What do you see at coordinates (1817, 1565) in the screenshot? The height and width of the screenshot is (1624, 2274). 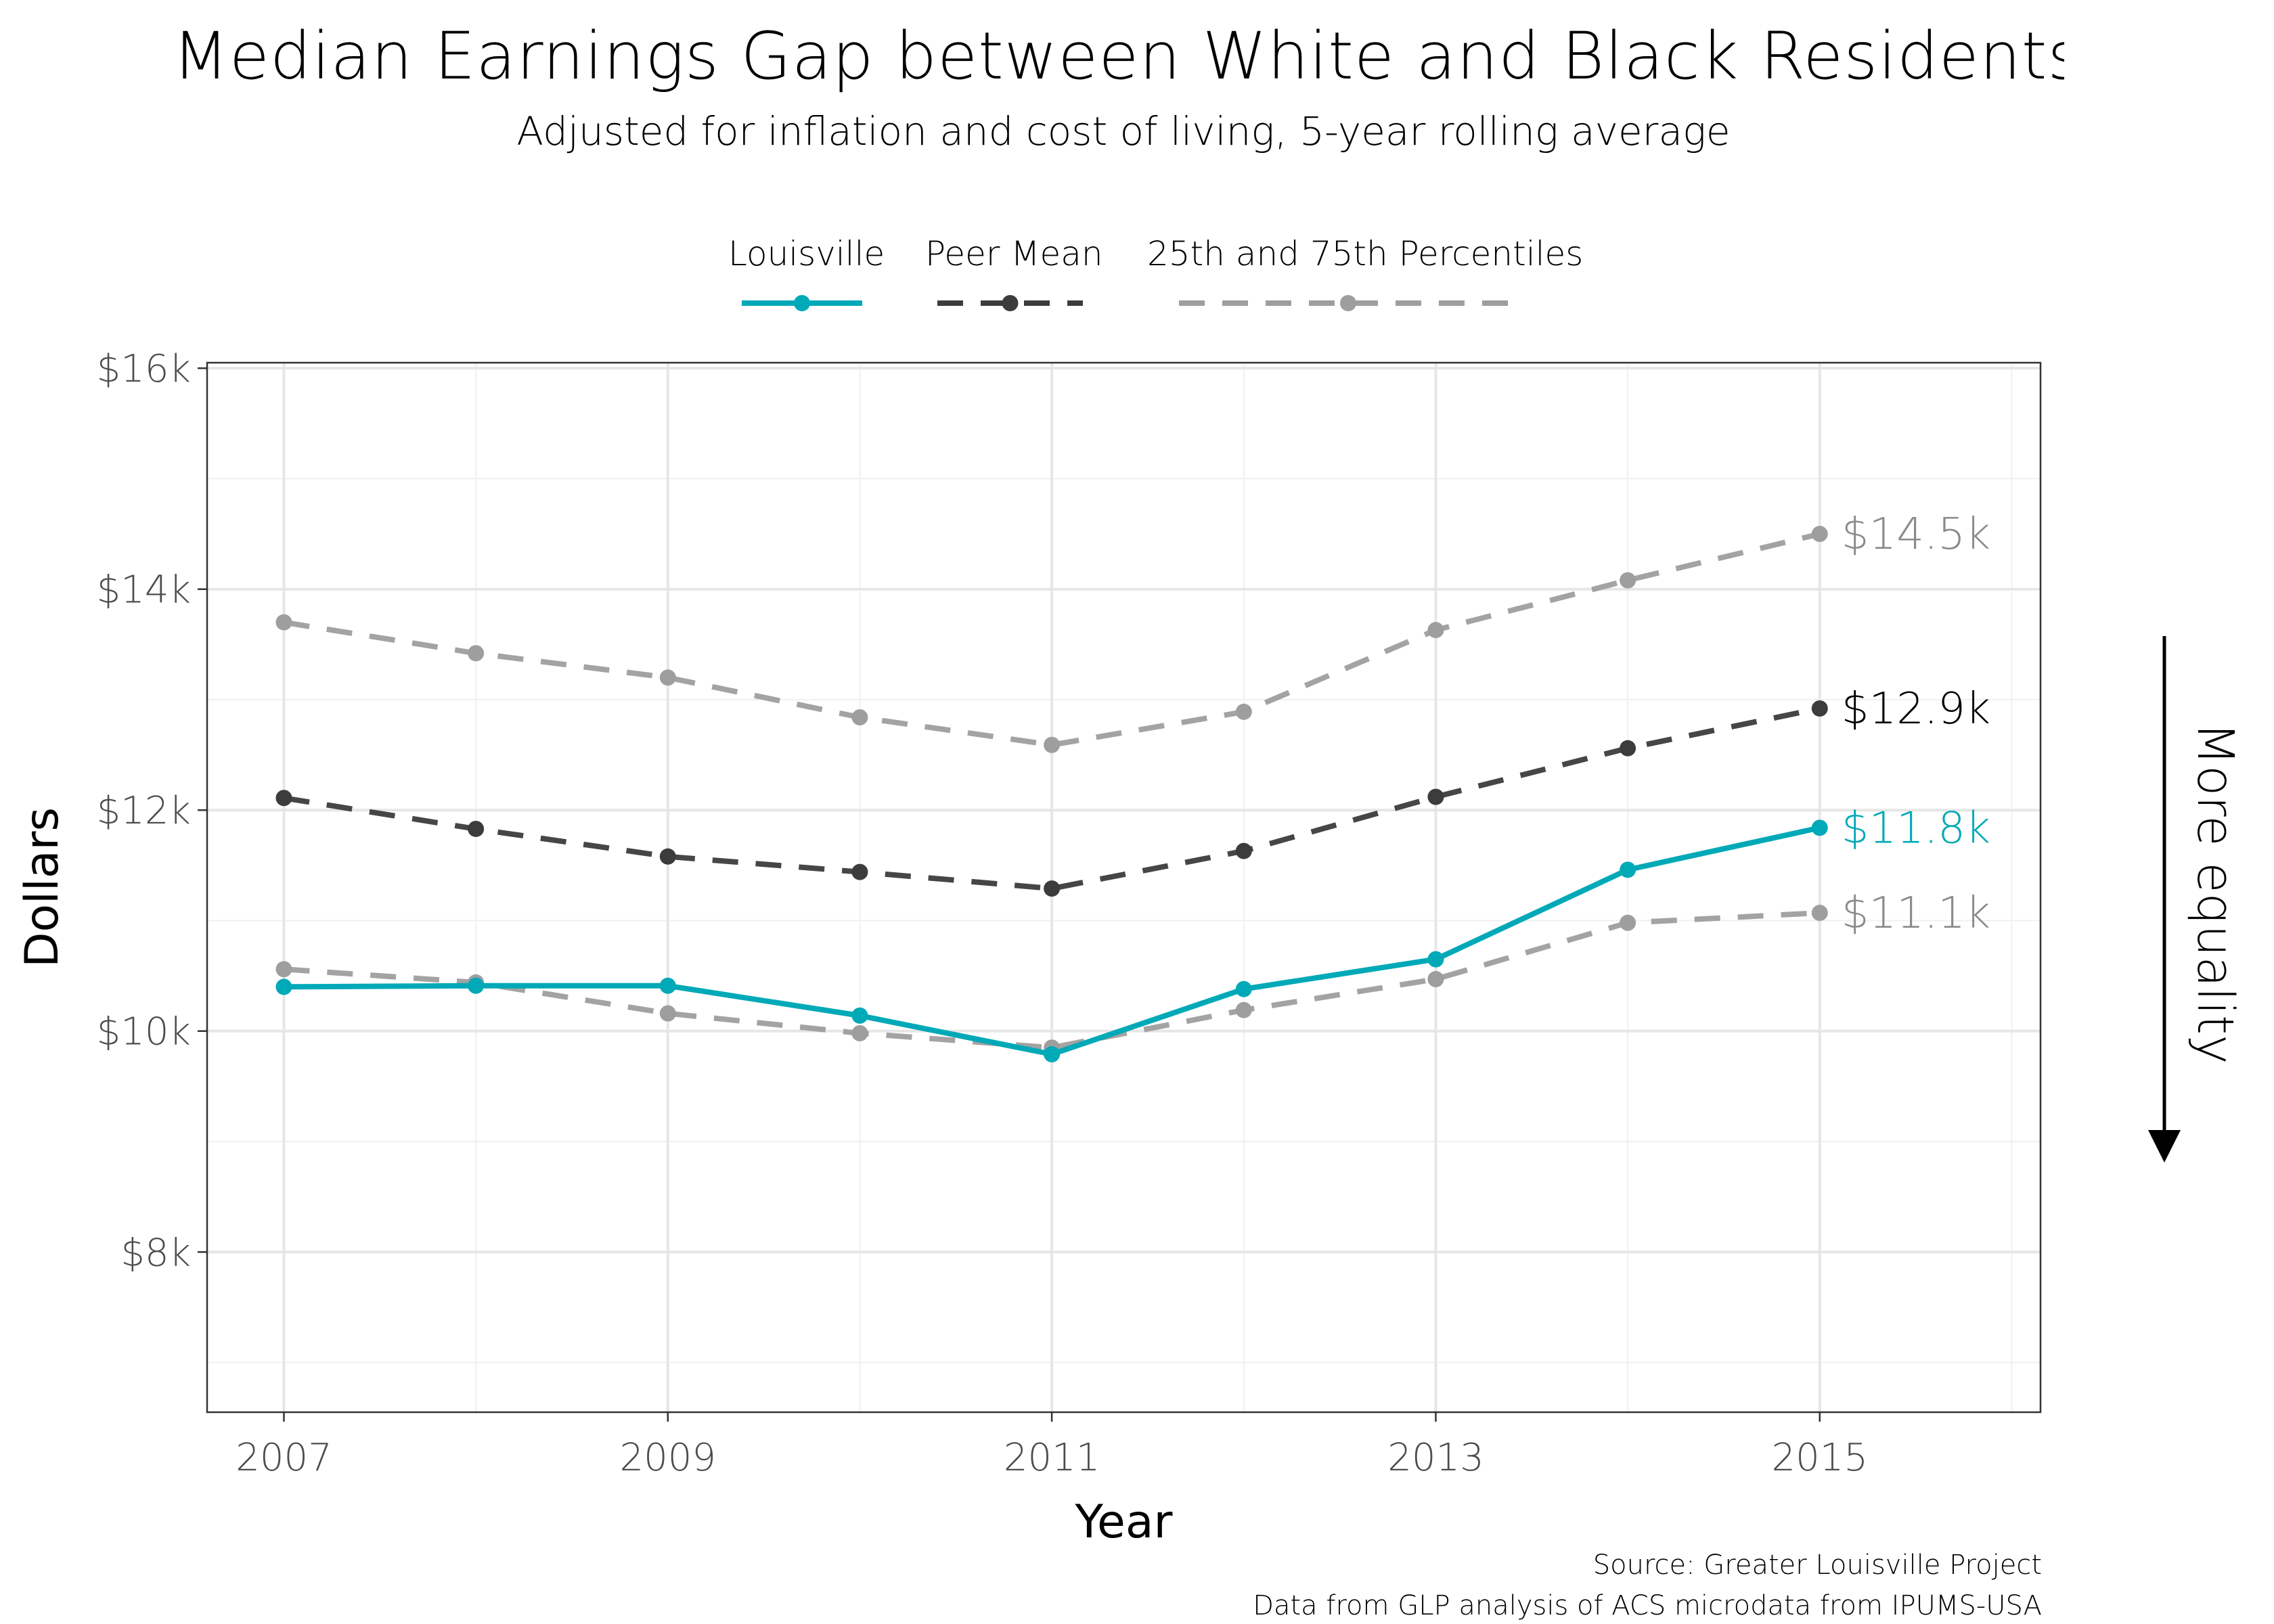 I see `caption-source: Source: Greater Louisville Project` at bounding box center [1817, 1565].